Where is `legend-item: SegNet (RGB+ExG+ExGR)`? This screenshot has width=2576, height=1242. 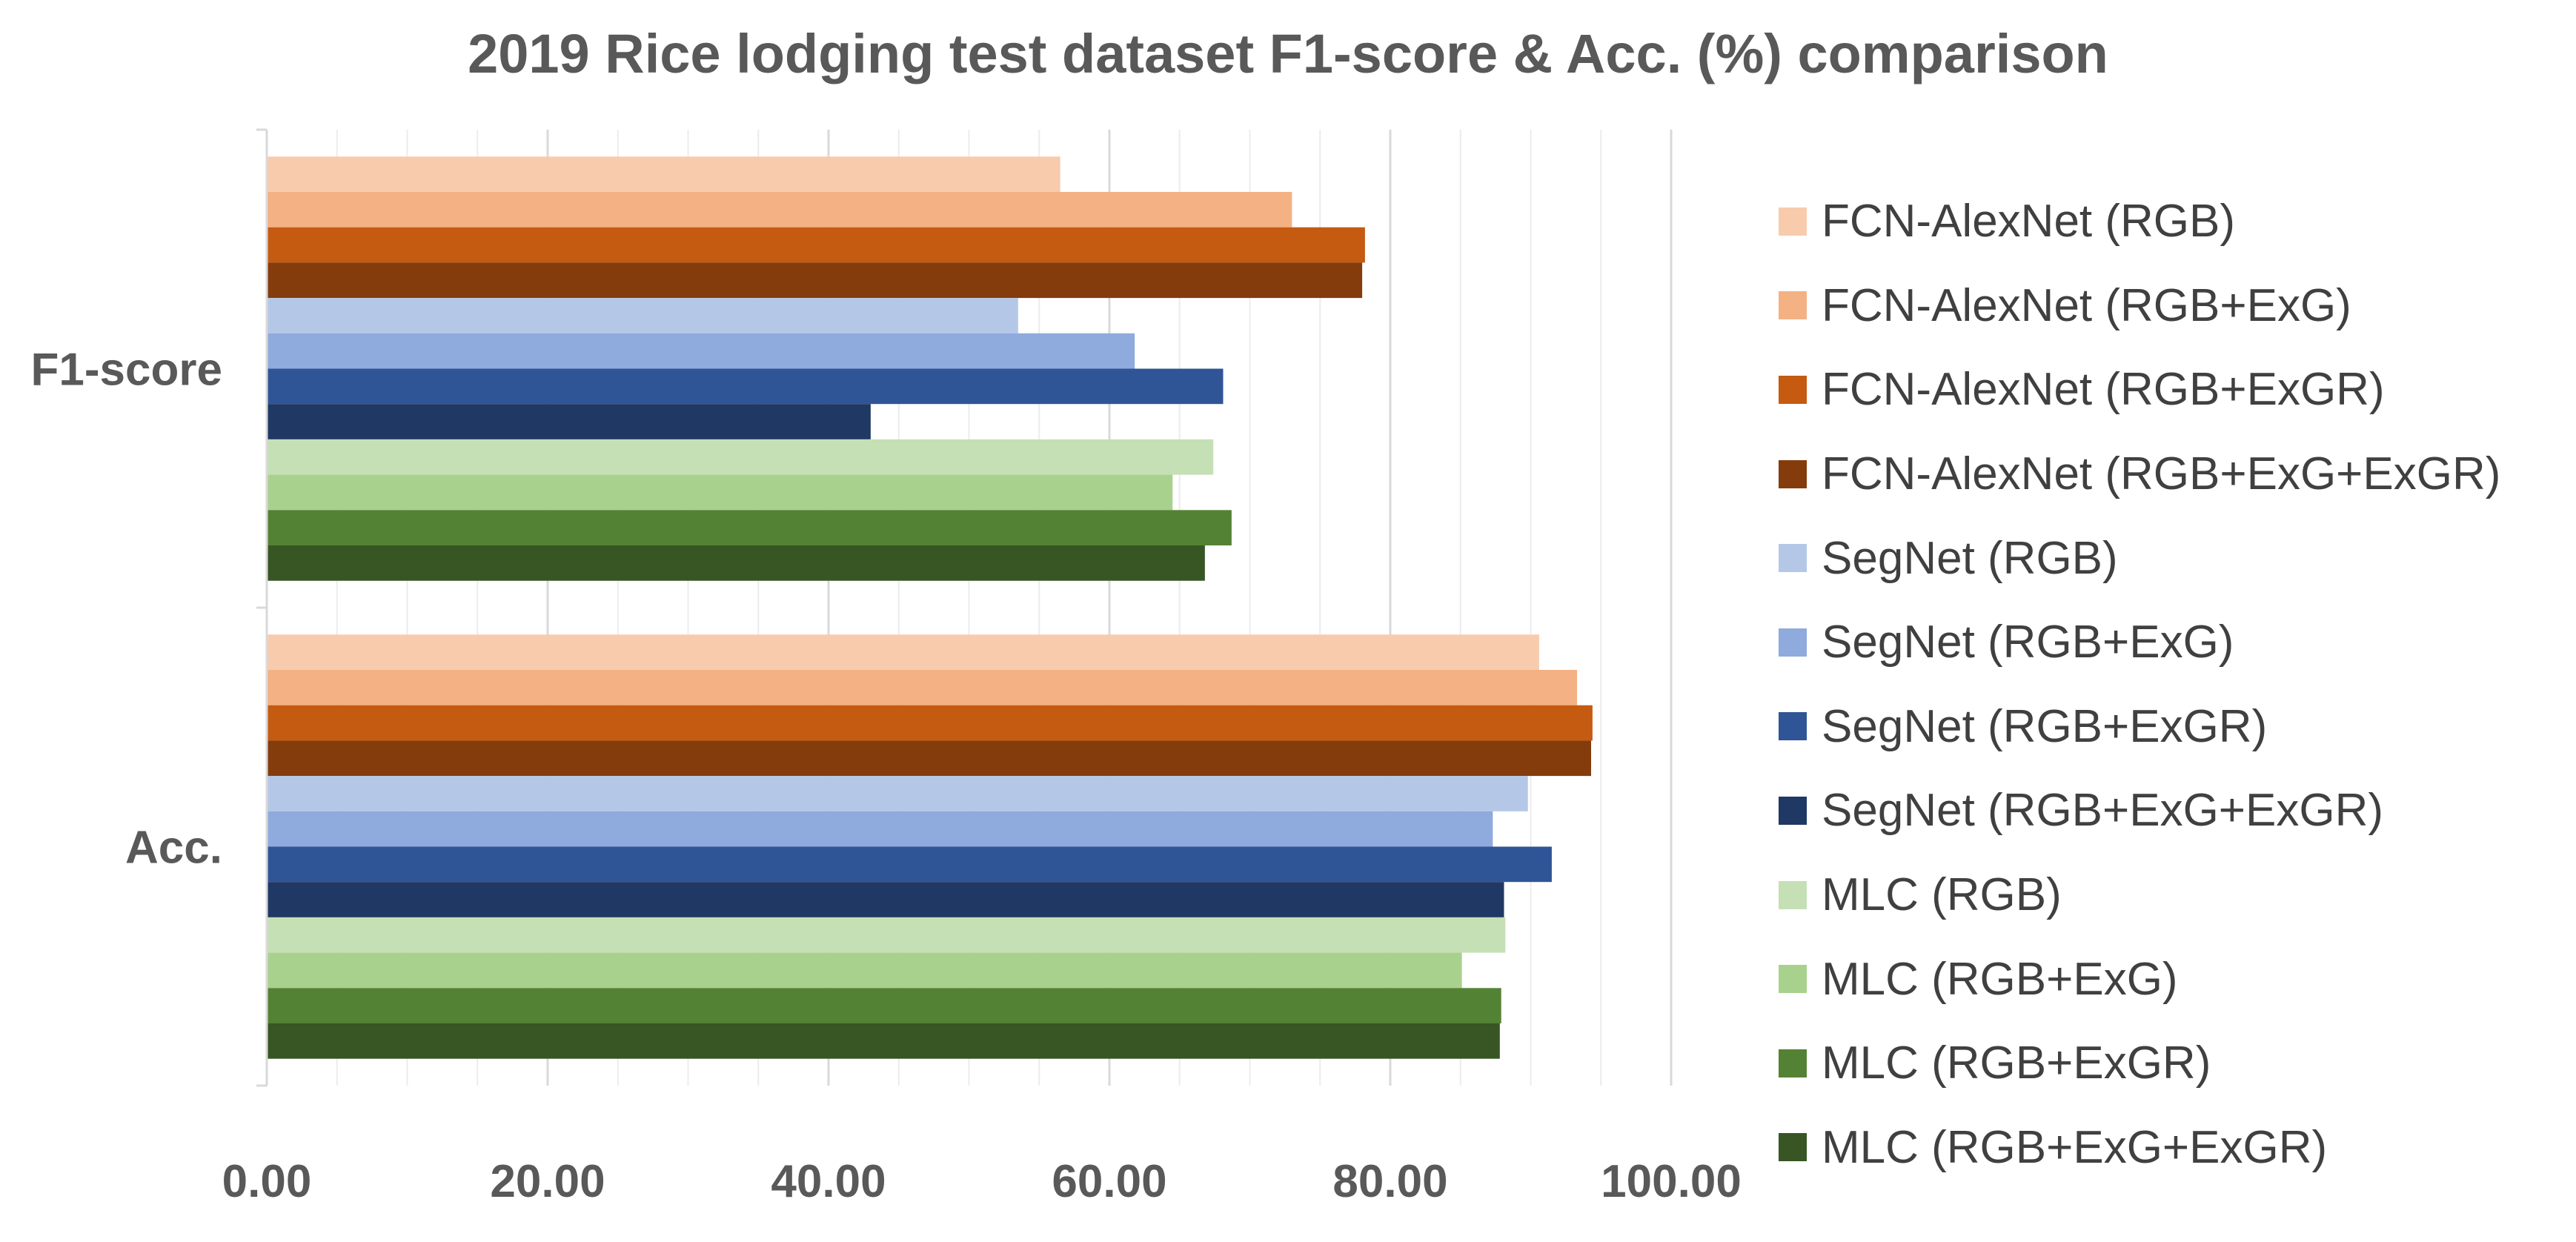
legend-item: SegNet (RGB+ExG+ExGR) is located at coordinates (2171, 810).